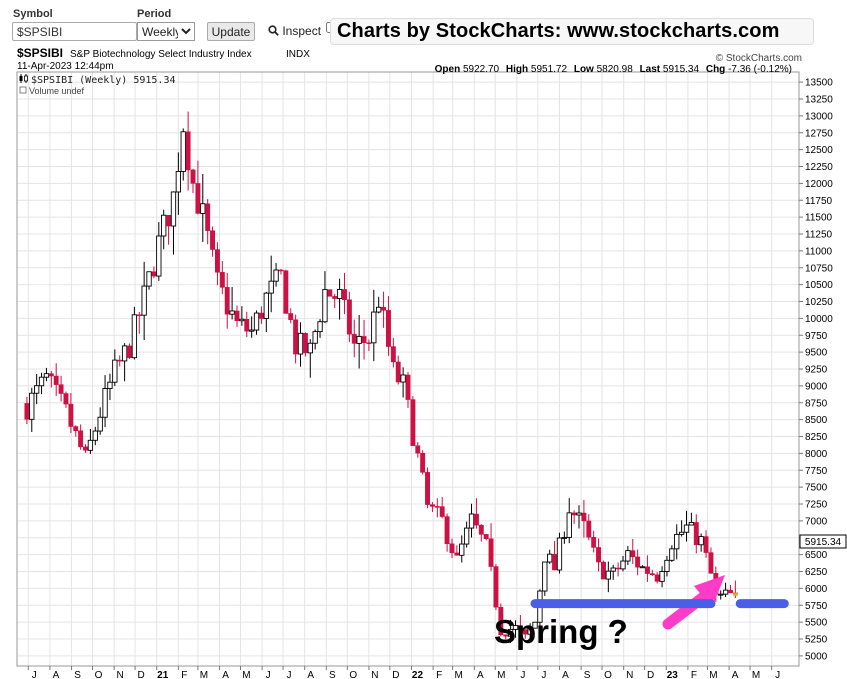 This screenshot has height=679, width=847. Describe the element at coordinates (395, 674) in the screenshot. I see `x-tick-label: D` at that location.